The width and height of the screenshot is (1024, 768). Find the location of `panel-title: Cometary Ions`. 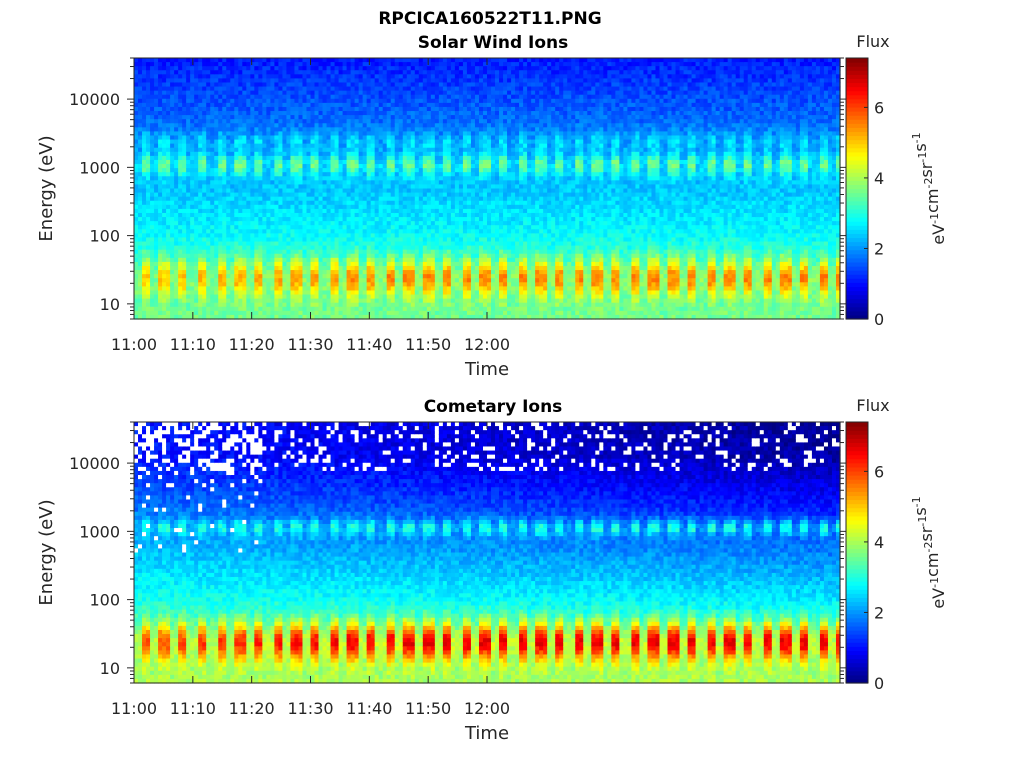

panel-title: Cometary Ions is located at coordinates (493, 407).